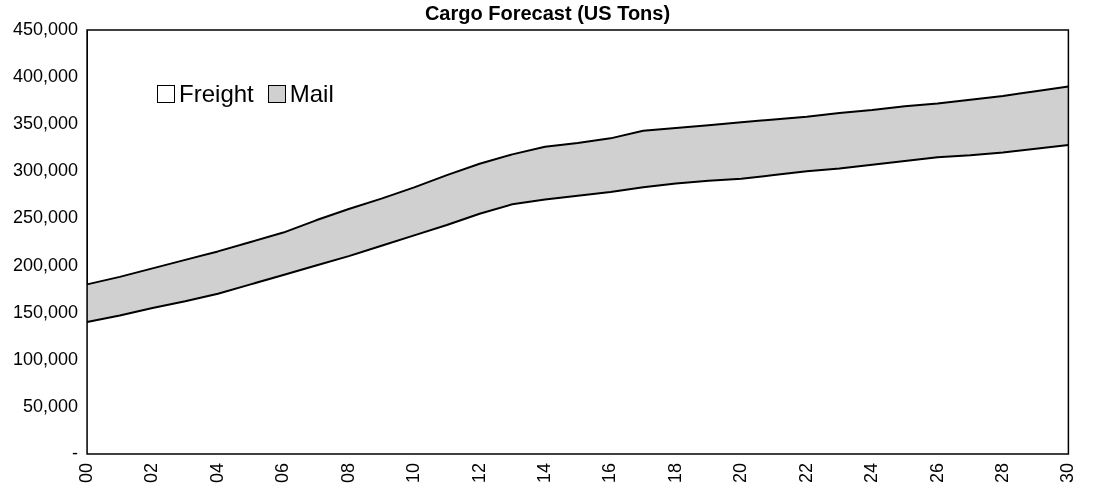  Describe the element at coordinates (86, 473) in the screenshot. I see `x-tick-label: 00` at that location.